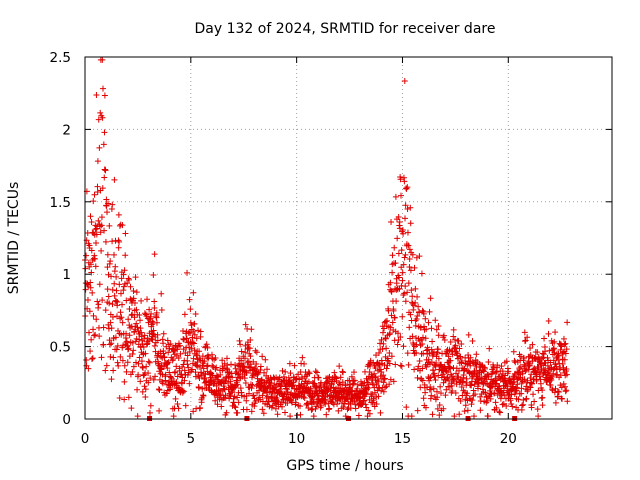  Describe the element at coordinates (296, 439) in the screenshot. I see `x-tick-label: 10` at that location.